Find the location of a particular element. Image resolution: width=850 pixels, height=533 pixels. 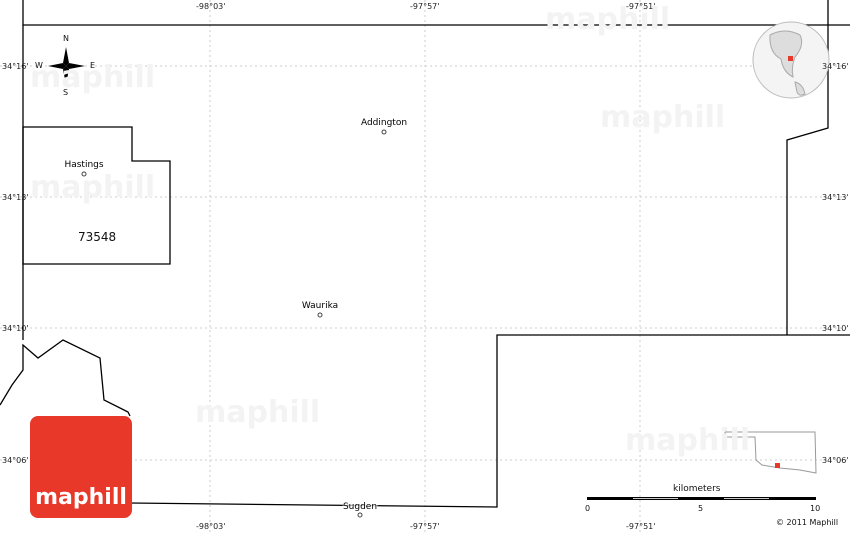

scale-tick: 0 is located at coordinates (588, 508).